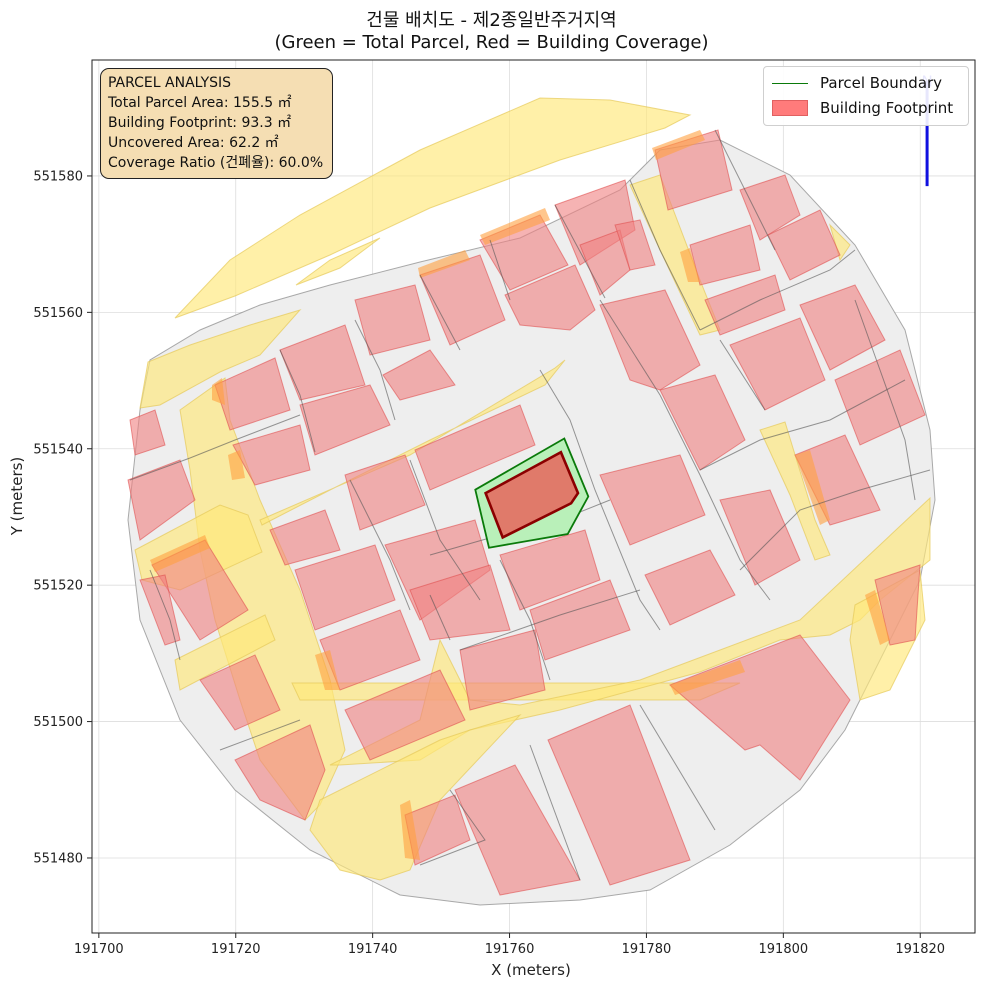 The image size is (983, 990). I want to click on y-tick-label: 551500, so click(58, 722).